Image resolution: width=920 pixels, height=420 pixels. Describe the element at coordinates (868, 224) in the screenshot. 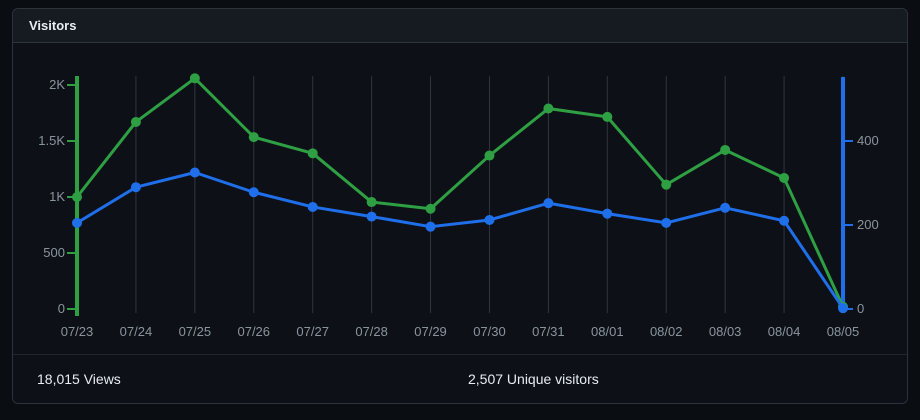

I see `right-axis-tick-label: 200` at that location.